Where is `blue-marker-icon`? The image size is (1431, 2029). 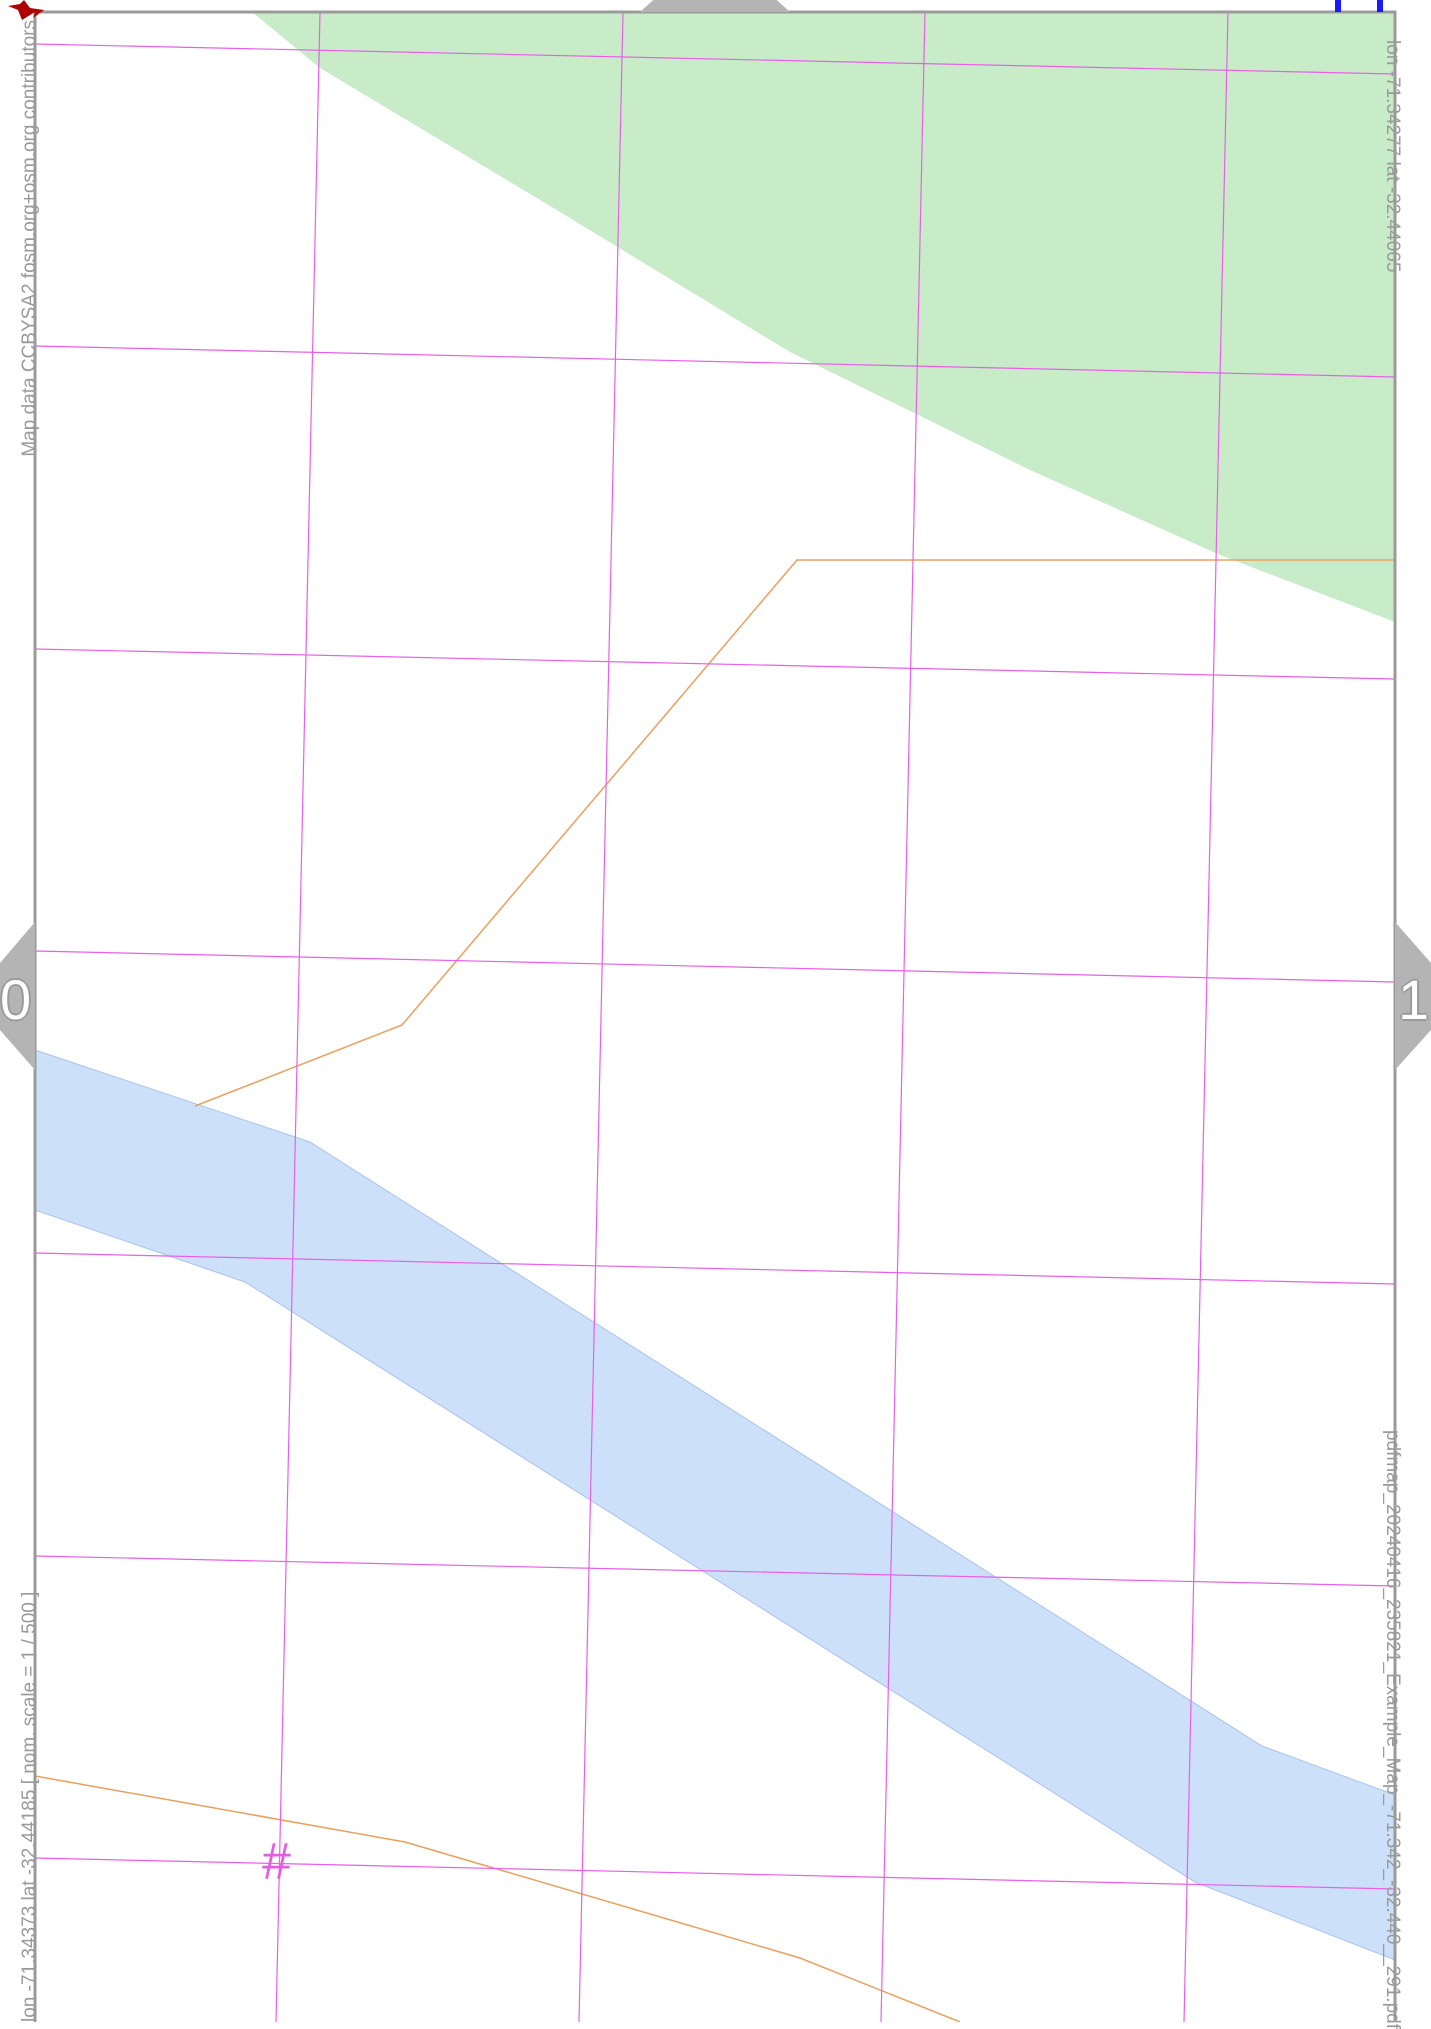
blue-marker-icon is located at coordinates (1359, 6).